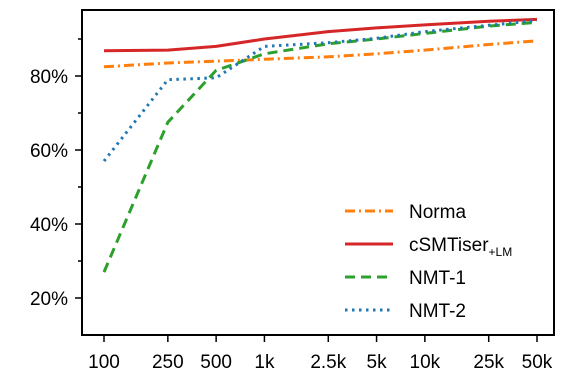  What do you see at coordinates (328, 362) in the screenshot?
I see `x-tick-label: 2.5k` at bounding box center [328, 362].